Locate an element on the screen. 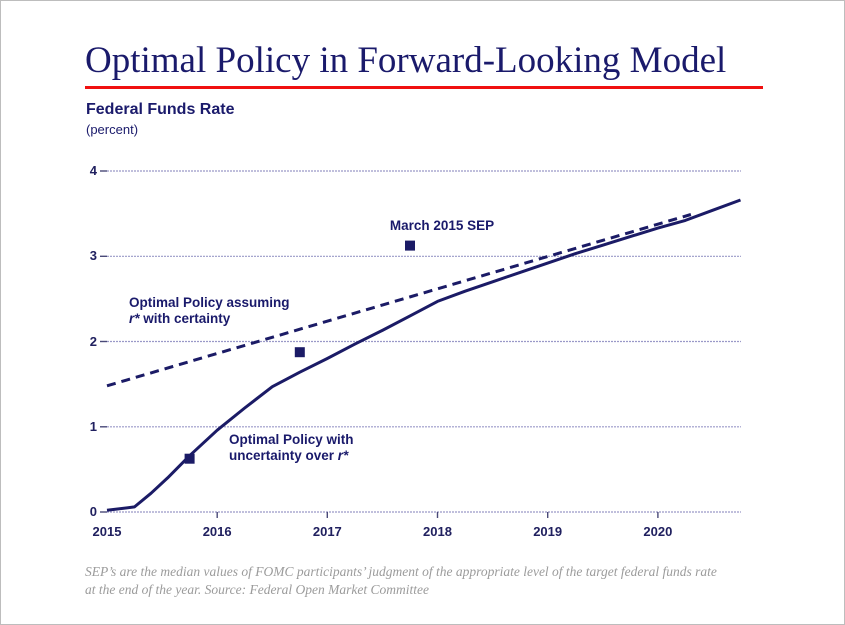 The image size is (845, 625). x-tick-label: 2019 is located at coordinates (548, 531).